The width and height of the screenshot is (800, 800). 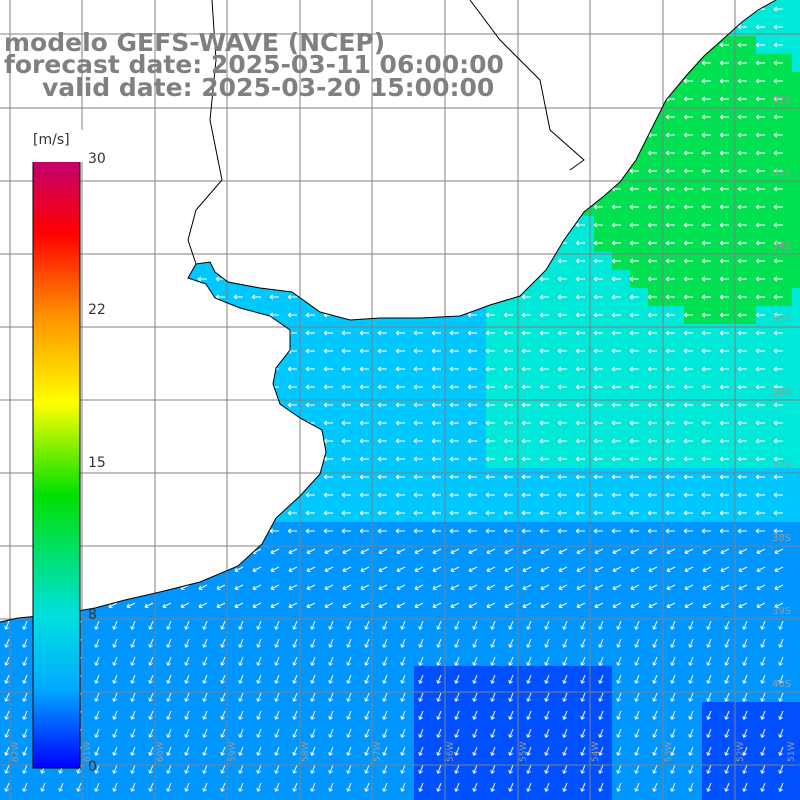 What do you see at coordinates (233, 752) in the screenshot?
I see `lon-label: 59W` at bounding box center [233, 752].